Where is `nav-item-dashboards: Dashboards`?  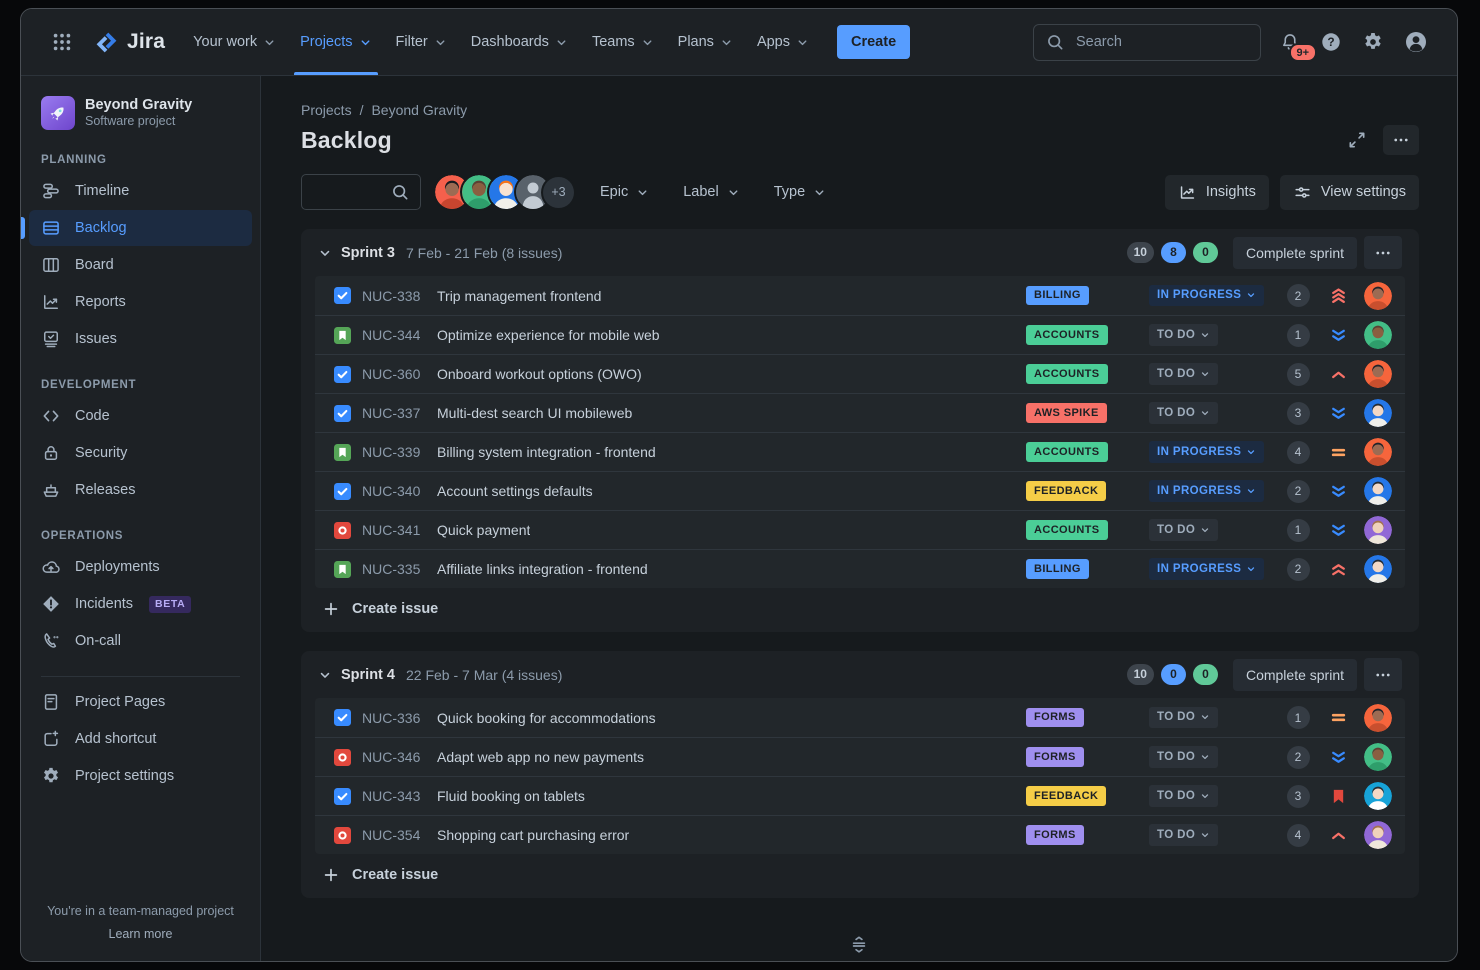
nav-item-dashboards: Dashboards is located at coordinates (519, 42).